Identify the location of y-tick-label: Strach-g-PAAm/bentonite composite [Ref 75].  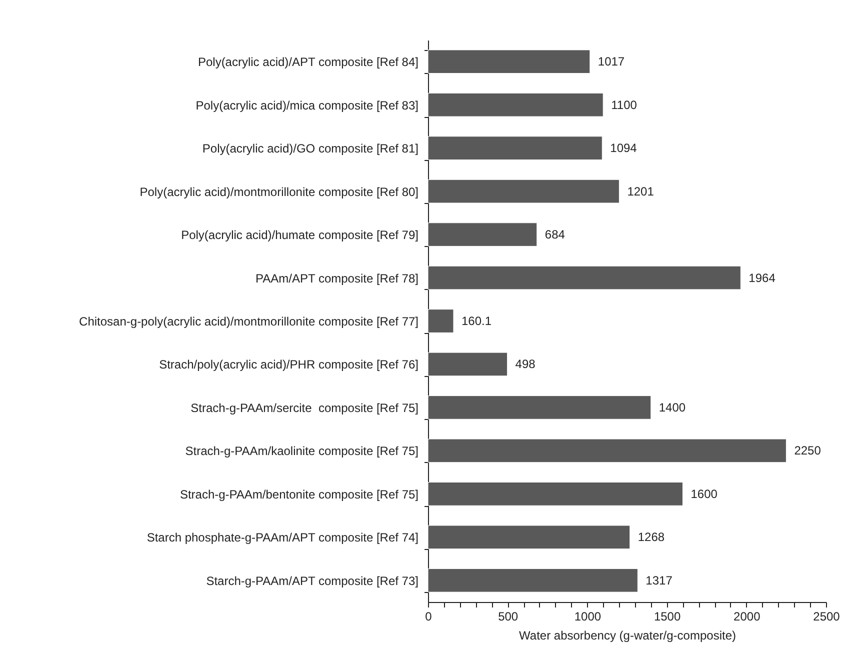
(299, 494).